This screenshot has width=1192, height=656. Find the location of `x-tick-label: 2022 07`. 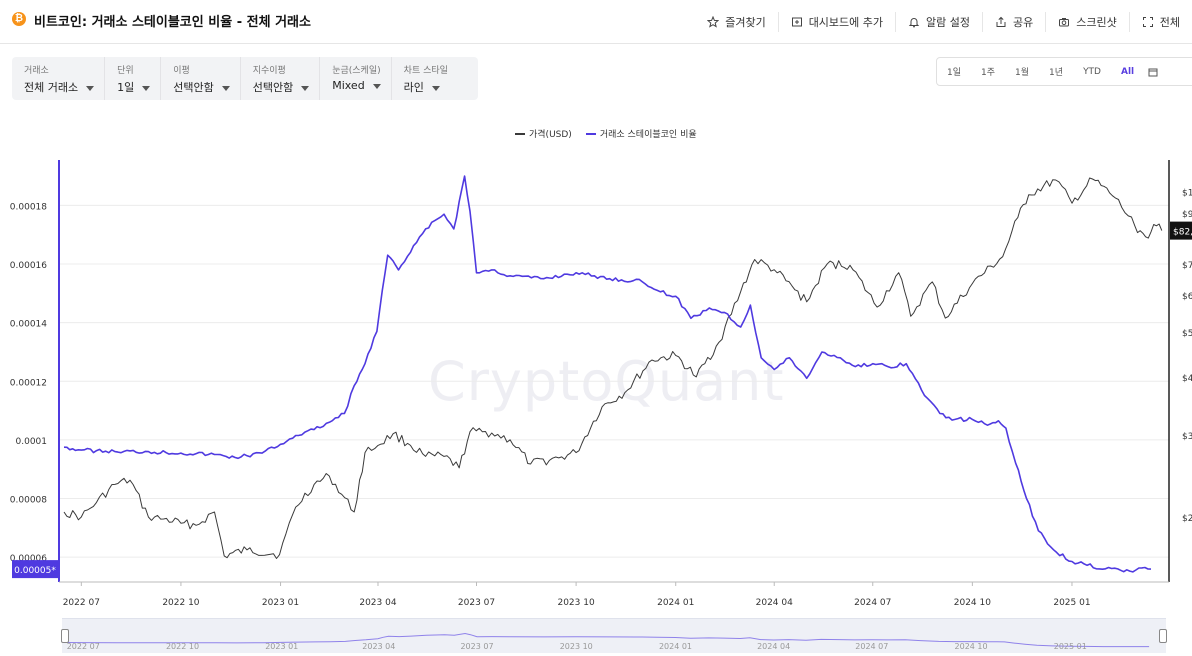

x-tick-label: 2022 07 is located at coordinates (81, 603).